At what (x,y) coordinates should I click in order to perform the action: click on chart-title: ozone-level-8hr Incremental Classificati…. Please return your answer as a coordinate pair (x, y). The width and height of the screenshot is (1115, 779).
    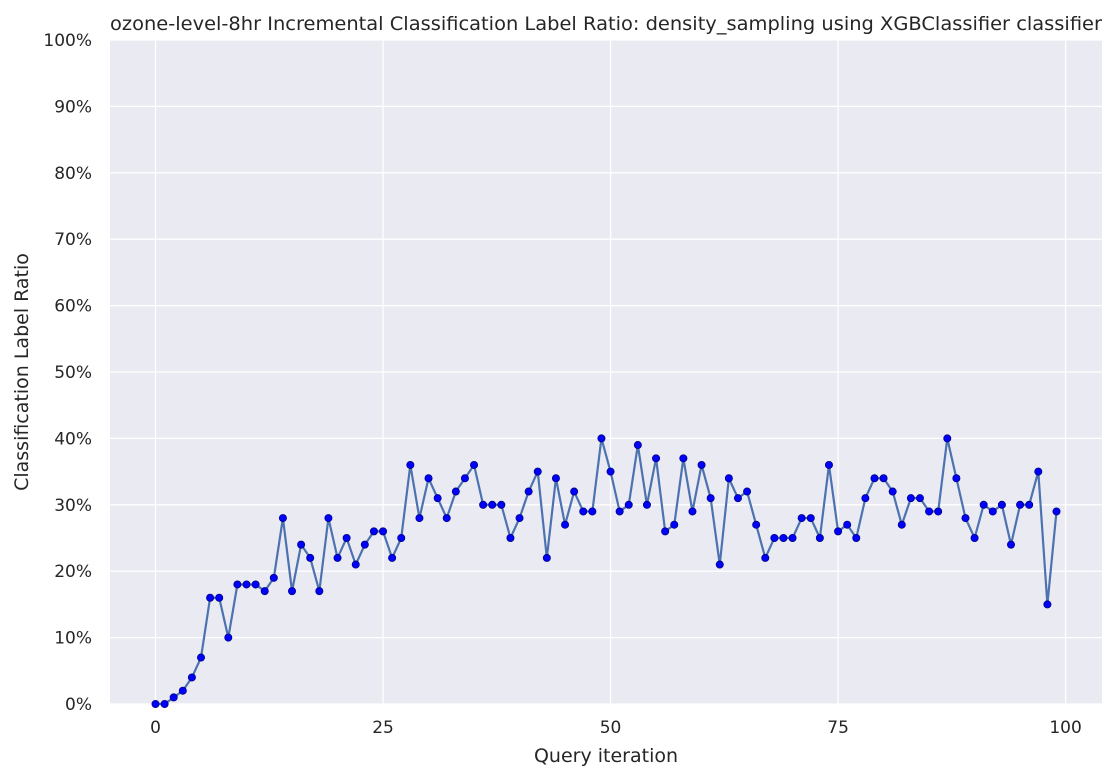
    Looking at the image, I should click on (606, 24).